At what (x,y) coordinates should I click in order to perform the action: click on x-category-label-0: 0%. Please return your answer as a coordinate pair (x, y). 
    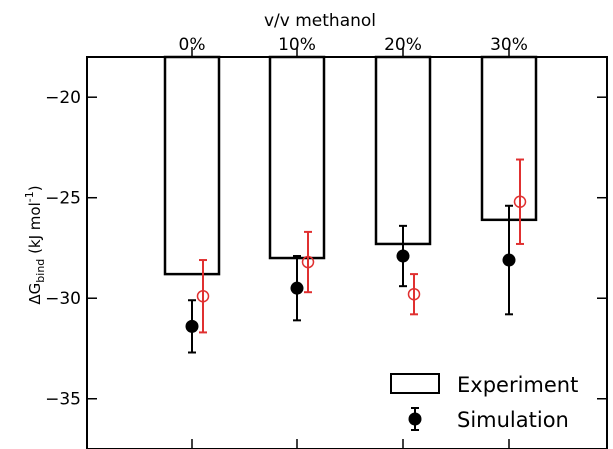
    Looking at the image, I should click on (192, 45).